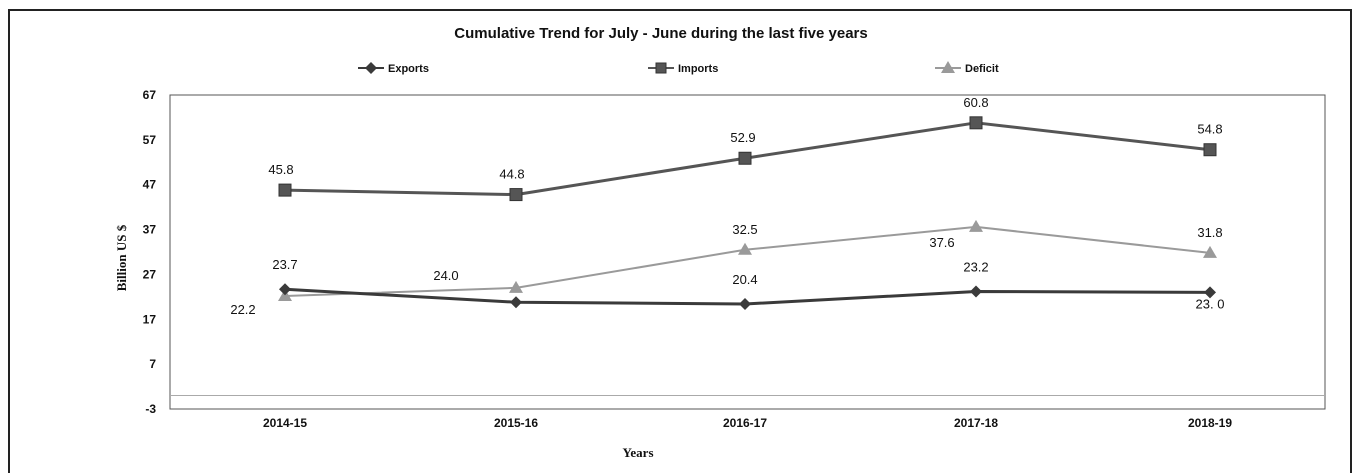 The height and width of the screenshot is (473, 1359). What do you see at coordinates (1209, 129) in the screenshot?
I see `imports-data-label: 54.8` at bounding box center [1209, 129].